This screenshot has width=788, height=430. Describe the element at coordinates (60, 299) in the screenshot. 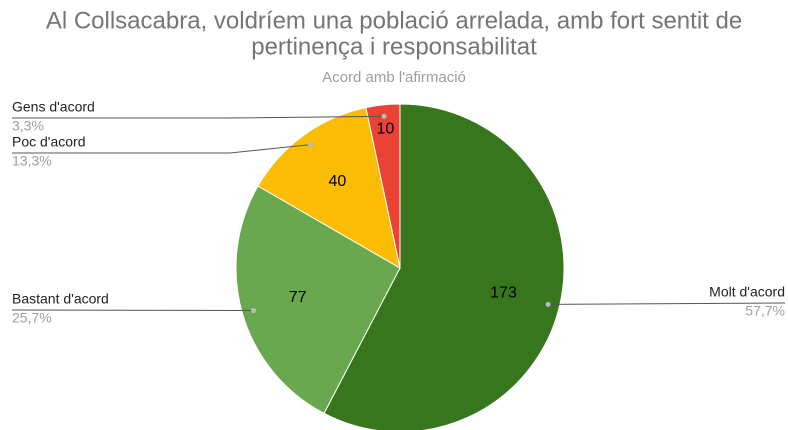

I see `category-label: Bastant d'acord` at that location.